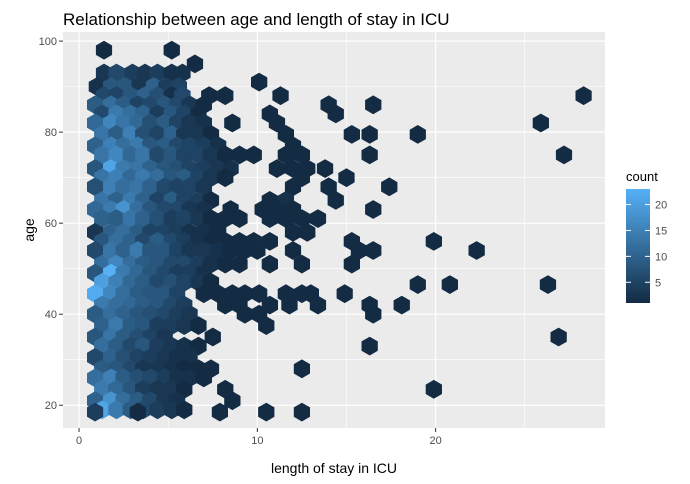 The width and height of the screenshot is (690, 484). I want to click on legend-colorbar, so click(638, 246).